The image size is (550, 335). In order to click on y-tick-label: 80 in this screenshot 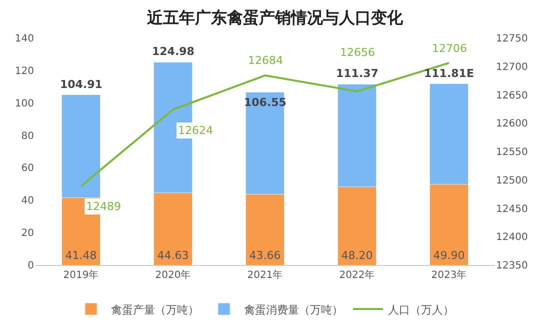, I will do `click(27, 136)`.